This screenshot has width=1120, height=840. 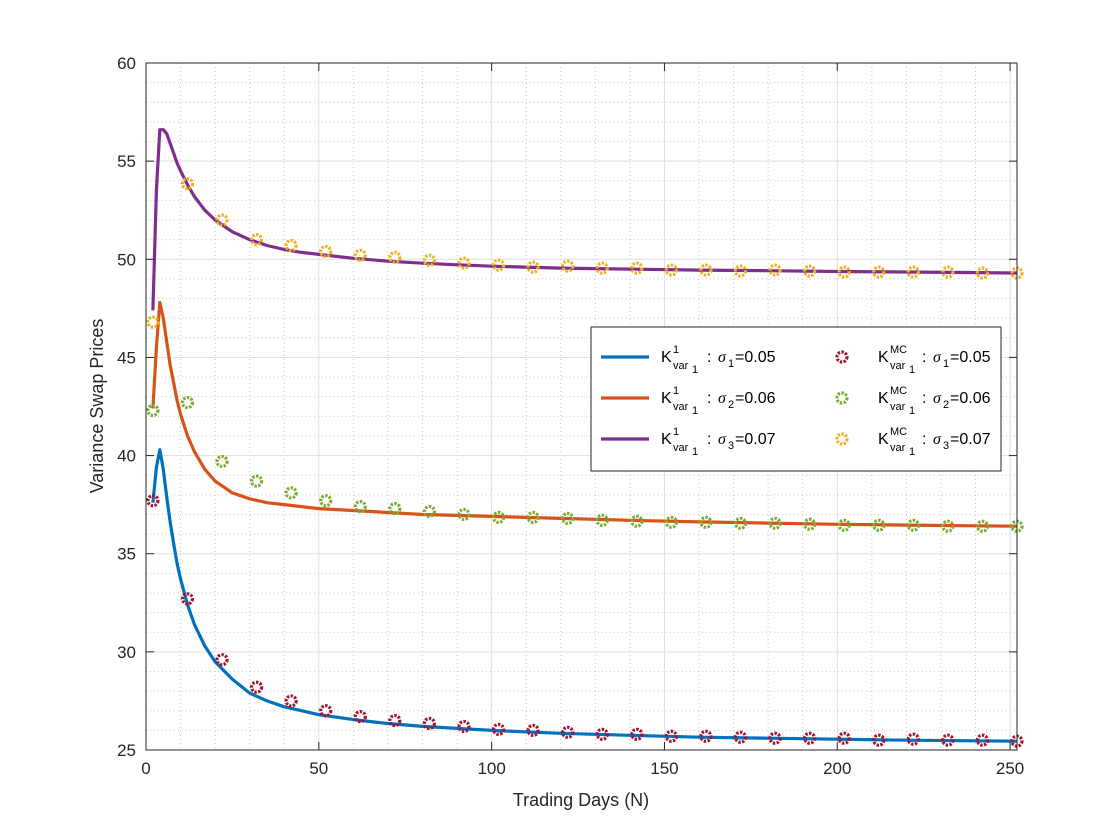 I want to click on legend-entry-6: K MC var 1: σ 3 =0.07, so click(x=913, y=442).